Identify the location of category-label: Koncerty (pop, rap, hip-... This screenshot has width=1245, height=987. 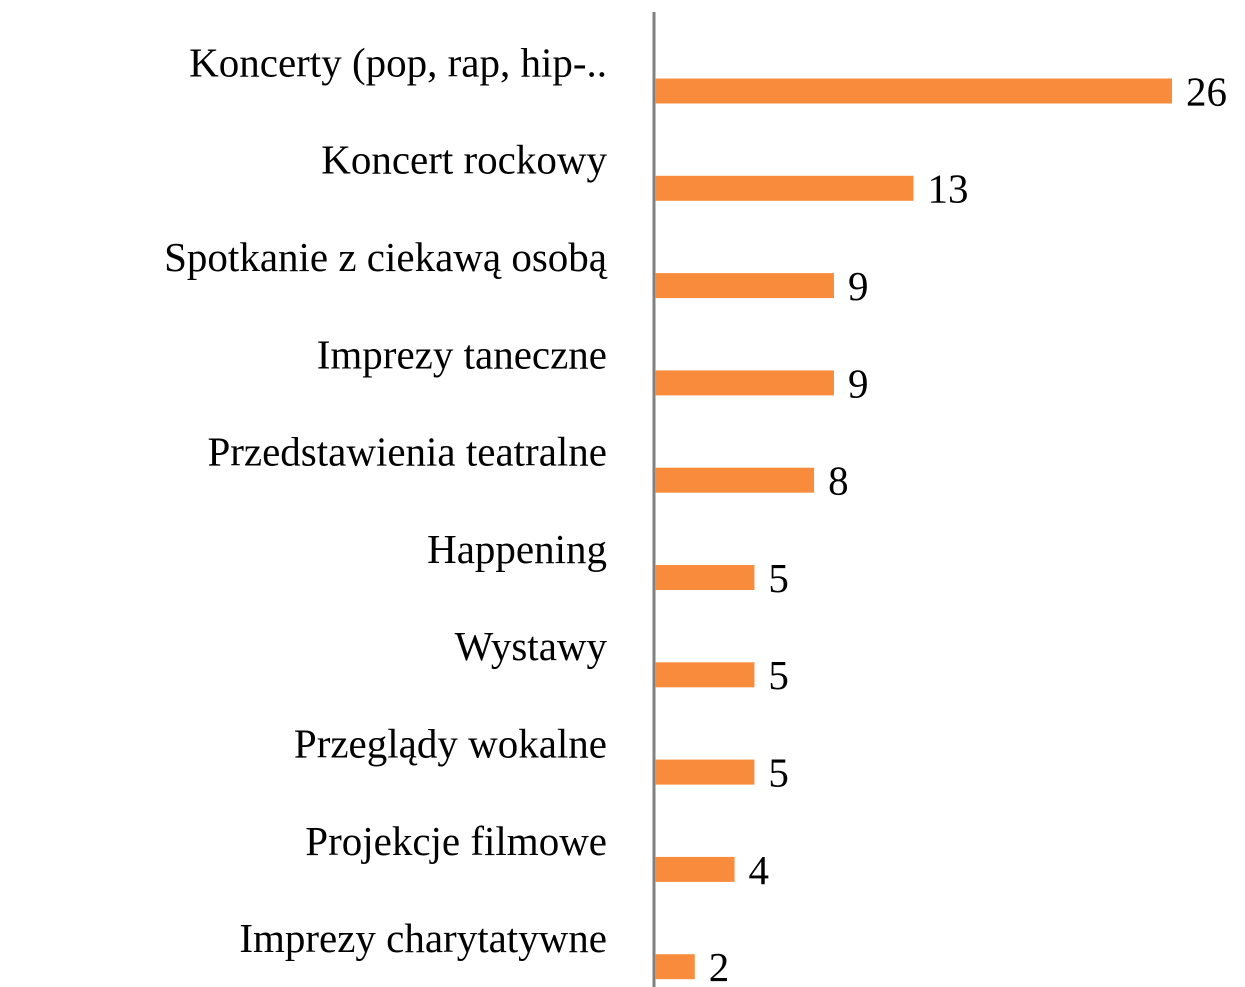
(398, 62).